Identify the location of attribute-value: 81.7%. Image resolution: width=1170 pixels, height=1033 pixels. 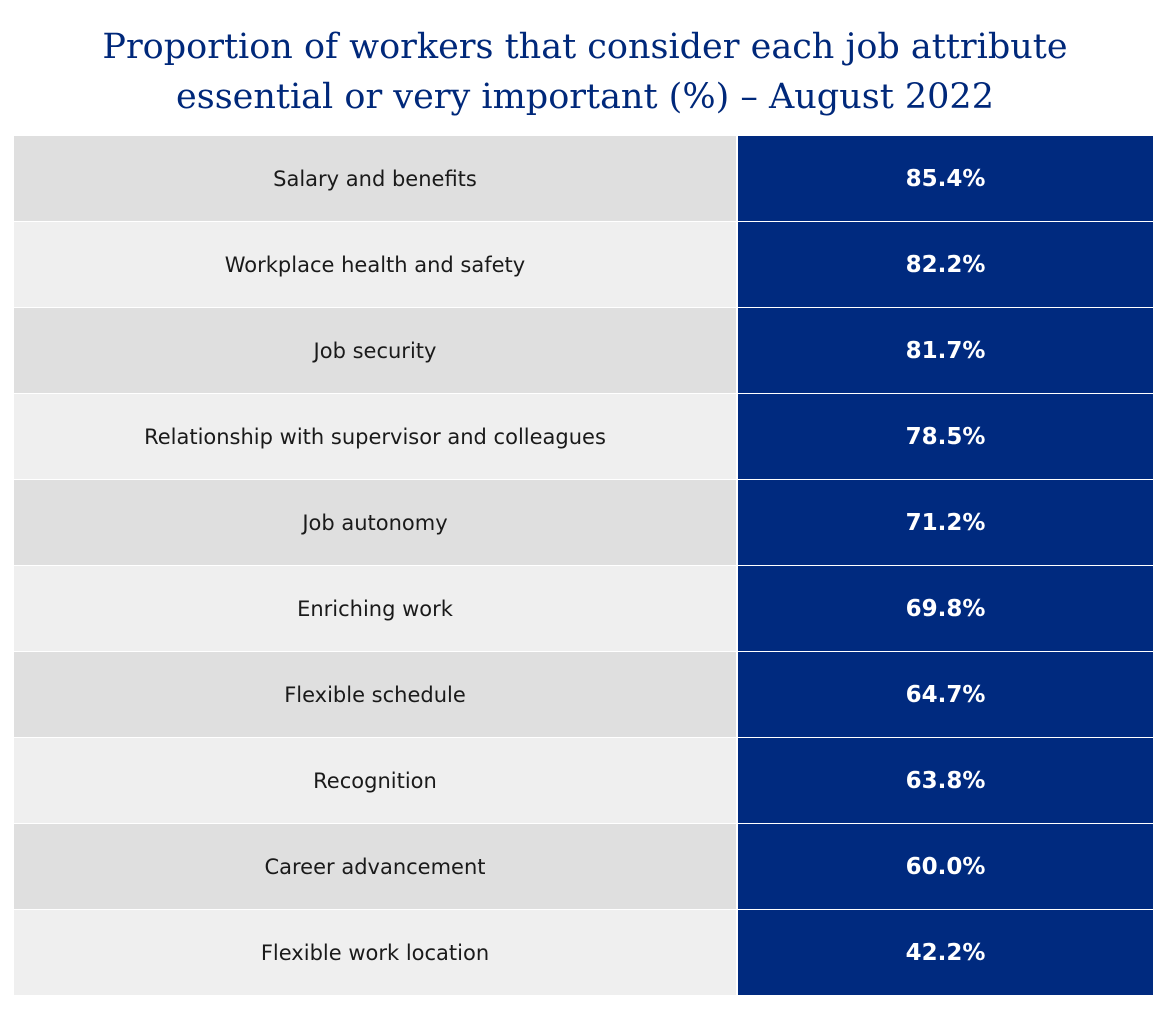
(945, 350).